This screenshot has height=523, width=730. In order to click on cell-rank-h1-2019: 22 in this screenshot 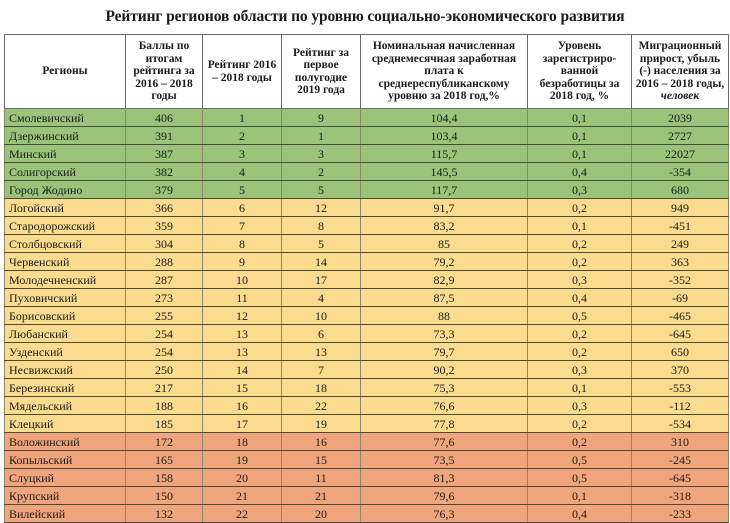, I will do `click(321, 405)`.